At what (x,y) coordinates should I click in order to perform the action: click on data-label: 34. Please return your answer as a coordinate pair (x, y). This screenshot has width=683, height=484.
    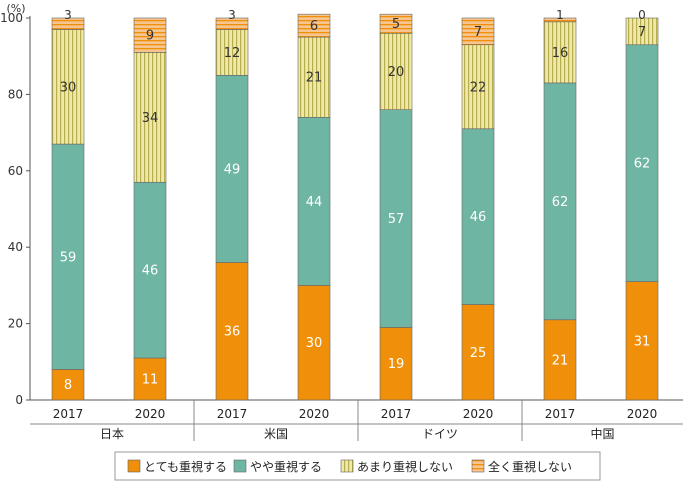
    Looking at the image, I should click on (150, 118).